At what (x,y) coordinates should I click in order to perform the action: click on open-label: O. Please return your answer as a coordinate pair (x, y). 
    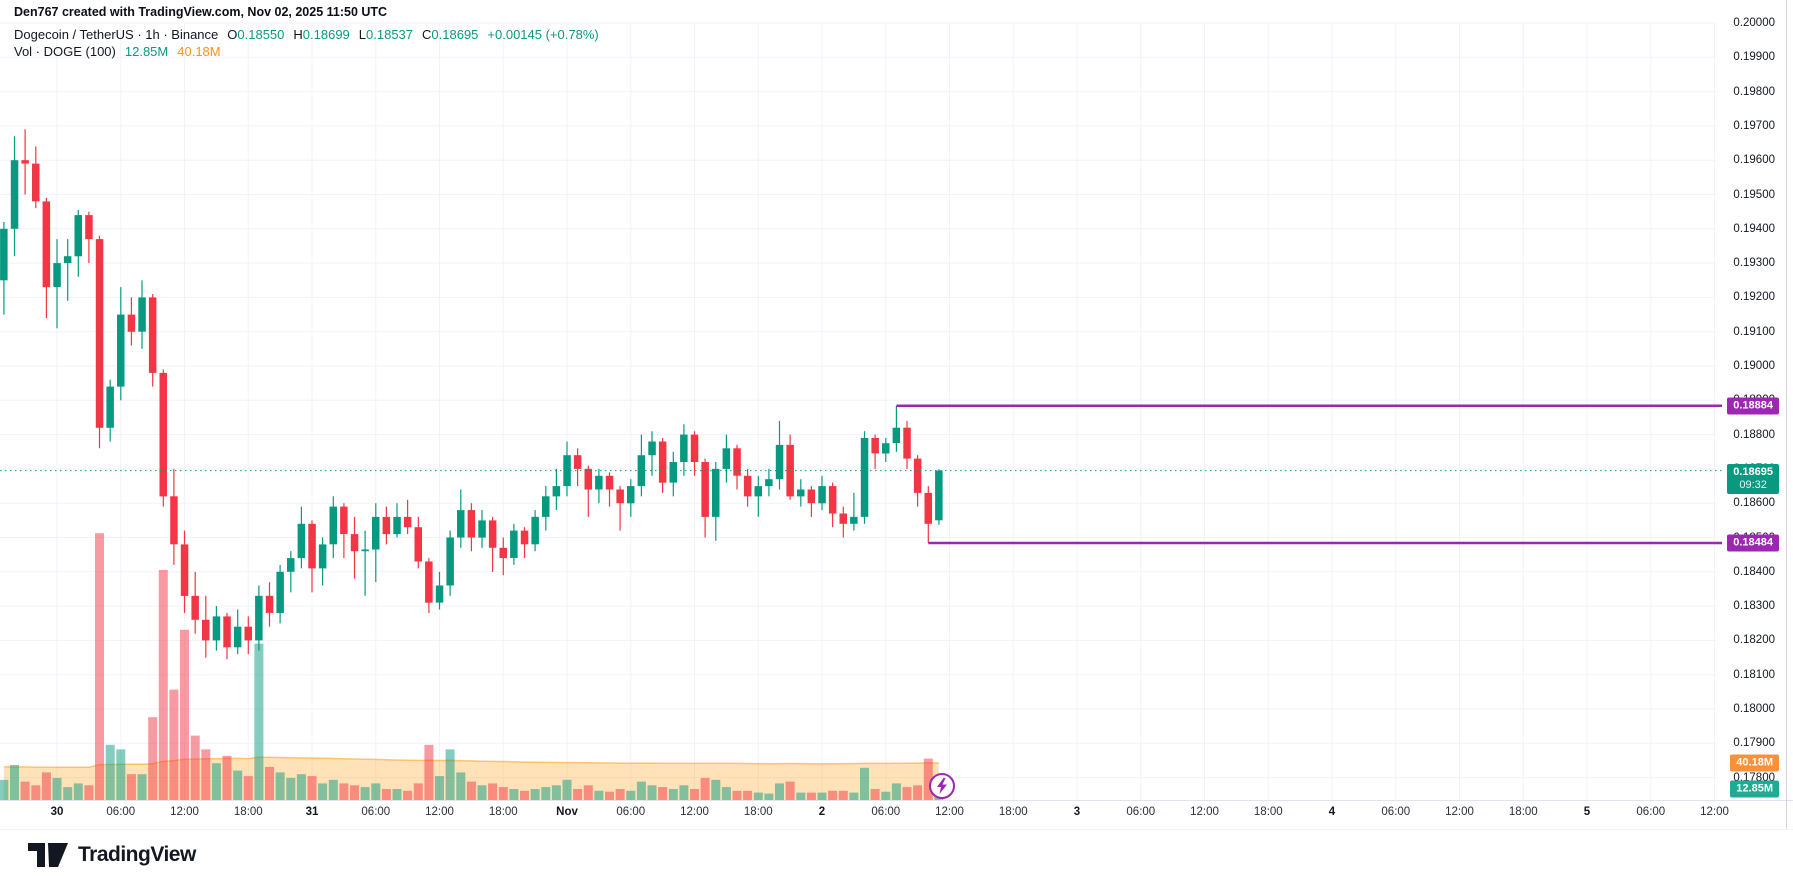
    Looking at the image, I should click on (232, 34).